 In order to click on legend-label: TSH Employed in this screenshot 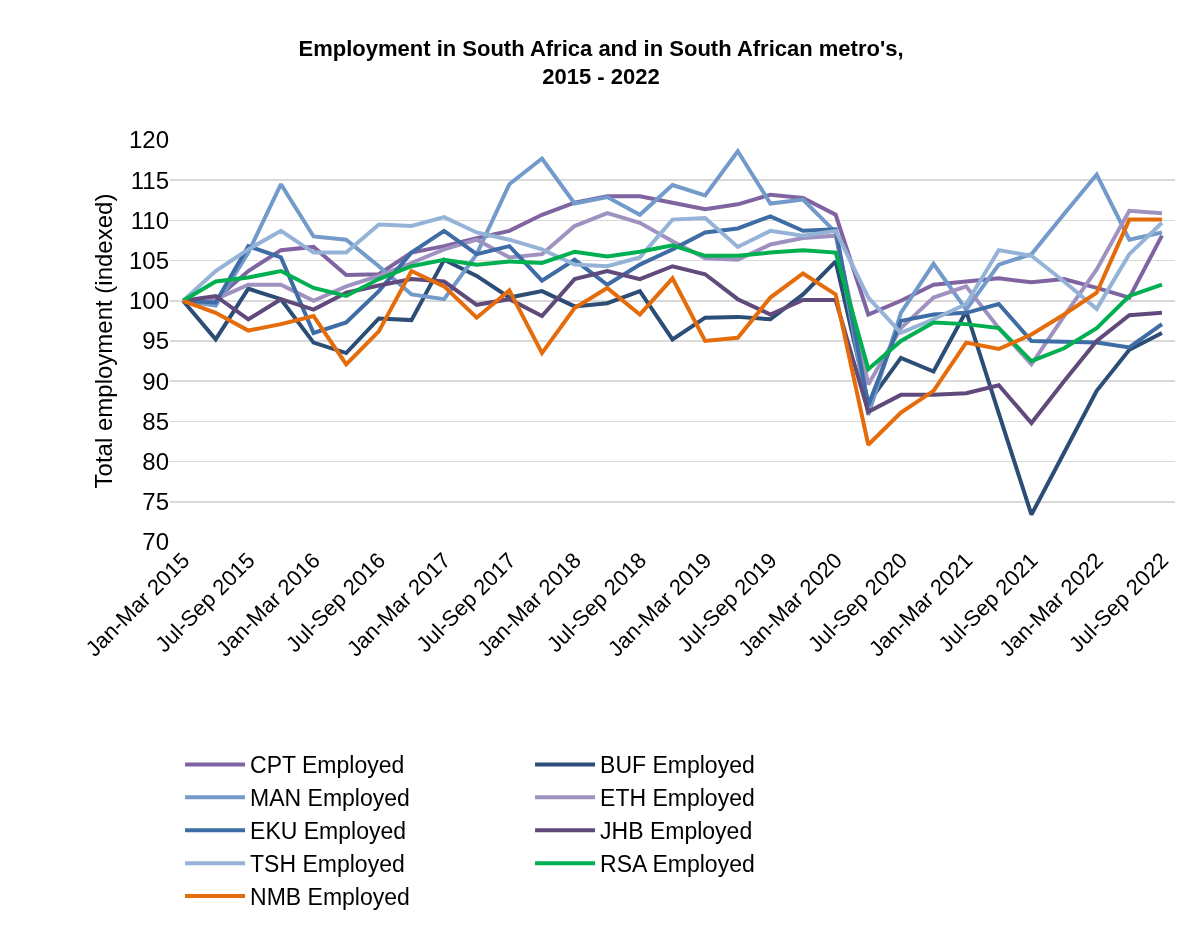, I will do `click(327, 864)`.